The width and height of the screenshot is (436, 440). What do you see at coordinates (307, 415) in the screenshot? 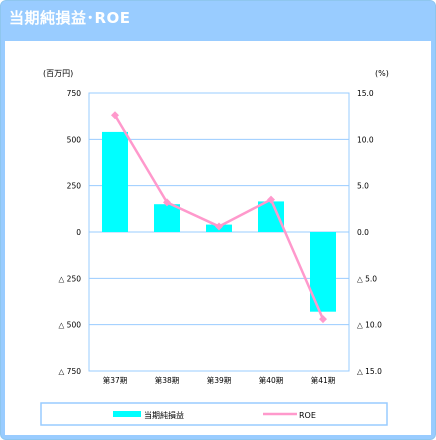
I see `legend-line-label: ROE` at bounding box center [307, 415].